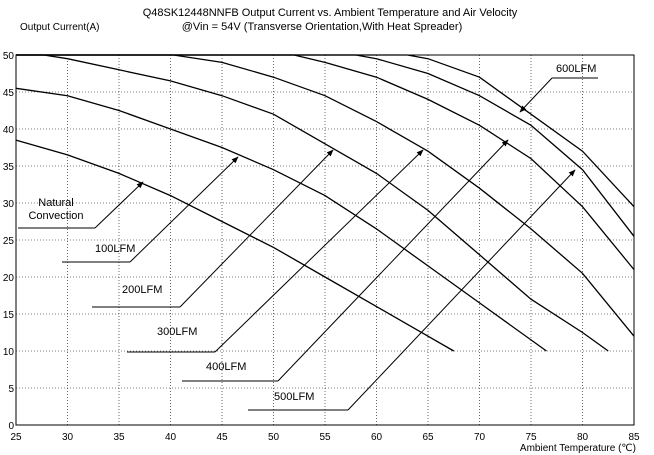  Describe the element at coordinates (56, 209) in the screenshot. I see `legend-label: Natural Convection` at that location.